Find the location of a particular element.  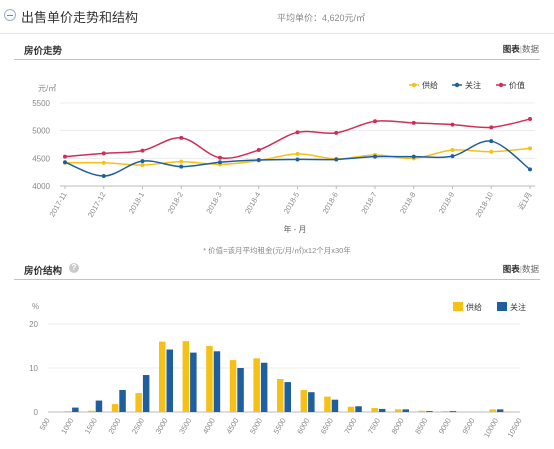

x-tick-label: 2018-8 is located at coordinates (407, 203).